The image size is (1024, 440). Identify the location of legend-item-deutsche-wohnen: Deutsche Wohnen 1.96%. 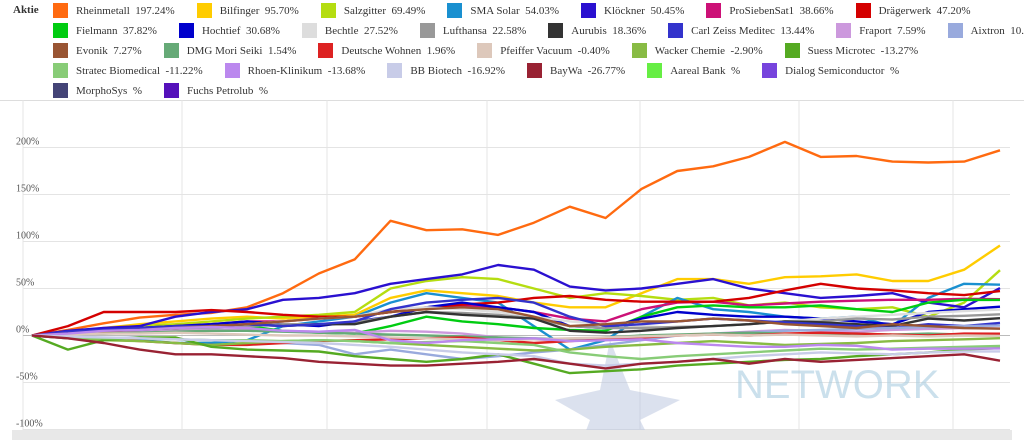
(386, 50).